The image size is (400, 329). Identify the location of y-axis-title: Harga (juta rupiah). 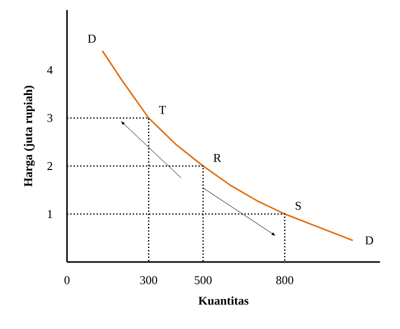
(29, 136).